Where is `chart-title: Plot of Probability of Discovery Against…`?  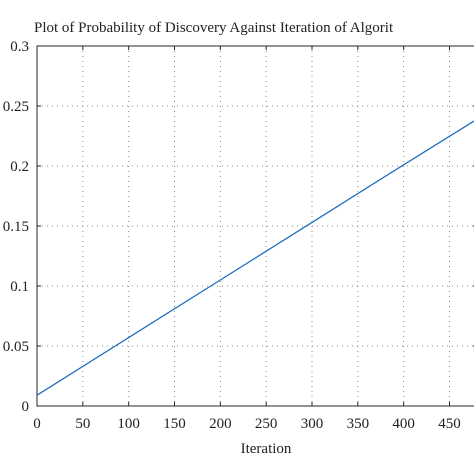 chart-title: Plot of Probability of Discovery Against… is located at coordinates (214, 28).